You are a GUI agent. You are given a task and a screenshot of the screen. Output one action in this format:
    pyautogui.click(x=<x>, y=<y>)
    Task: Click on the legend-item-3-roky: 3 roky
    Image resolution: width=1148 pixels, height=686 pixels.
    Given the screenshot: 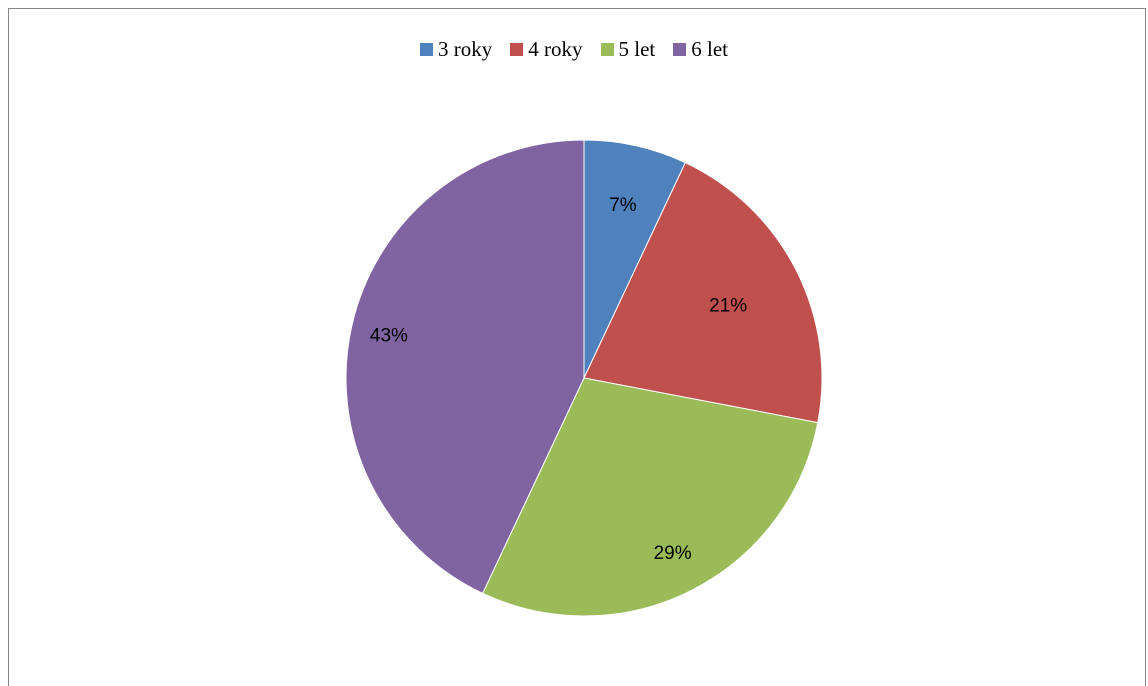 What is the action you would take?
    pyautogui.click(x=456, y=49)
    